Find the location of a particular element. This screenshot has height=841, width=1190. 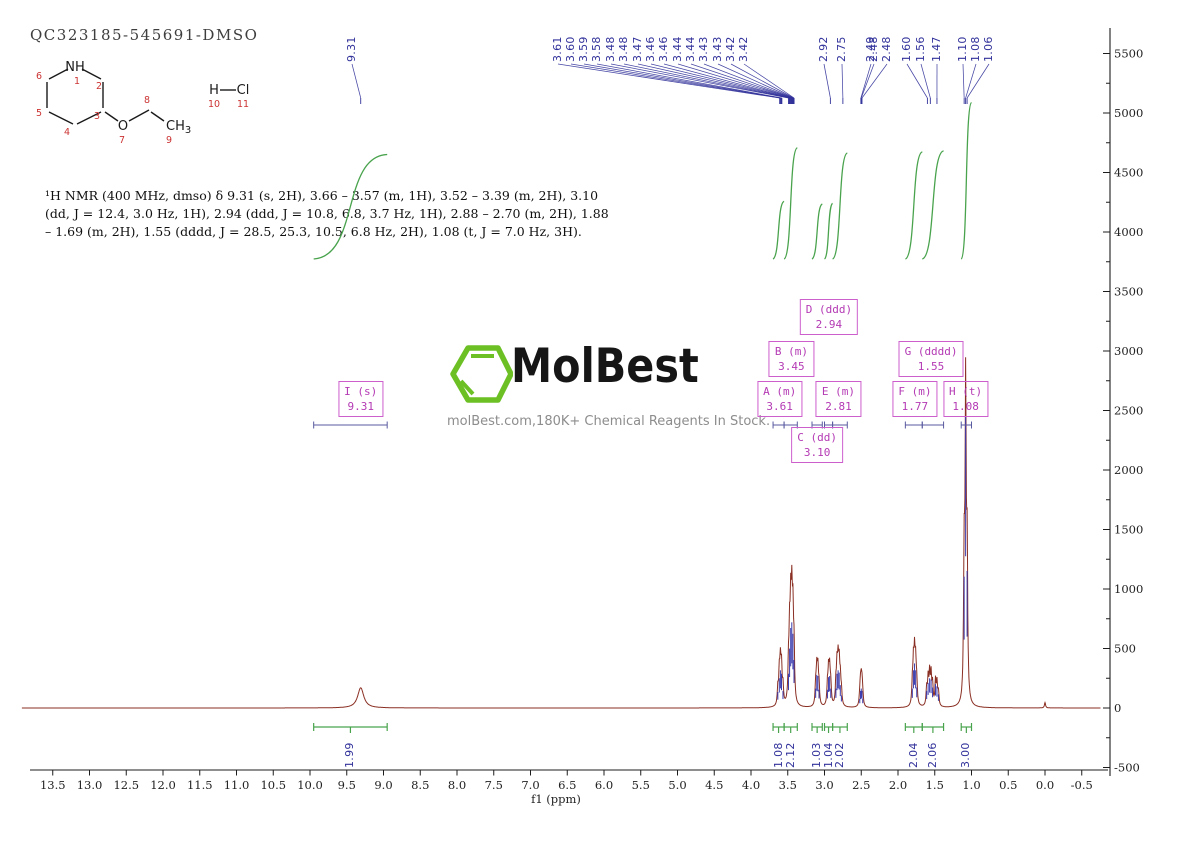

oxygen-label: O is located at coordinates (123, 126).